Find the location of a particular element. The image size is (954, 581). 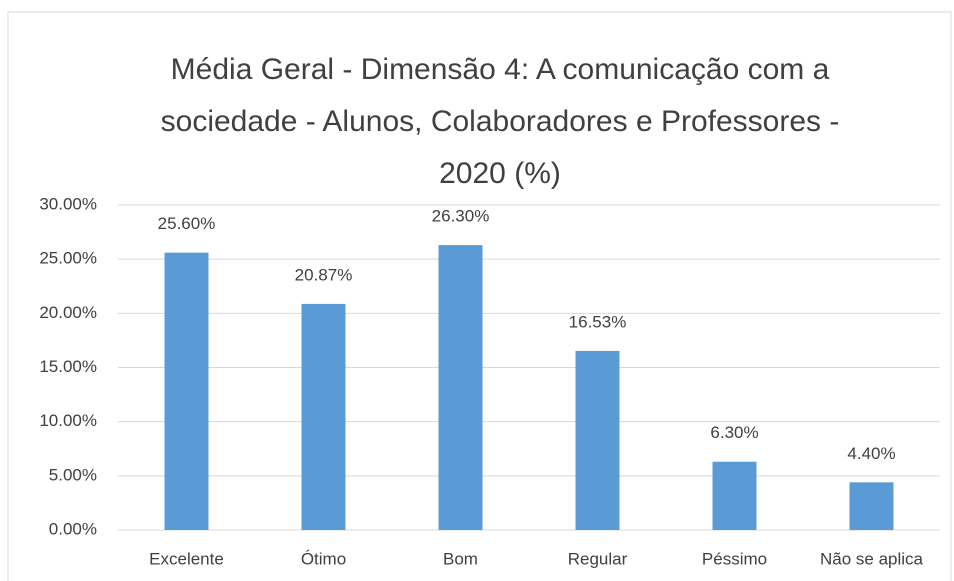

x-tick-label: Ótimo is located at coordinates (323, 558).